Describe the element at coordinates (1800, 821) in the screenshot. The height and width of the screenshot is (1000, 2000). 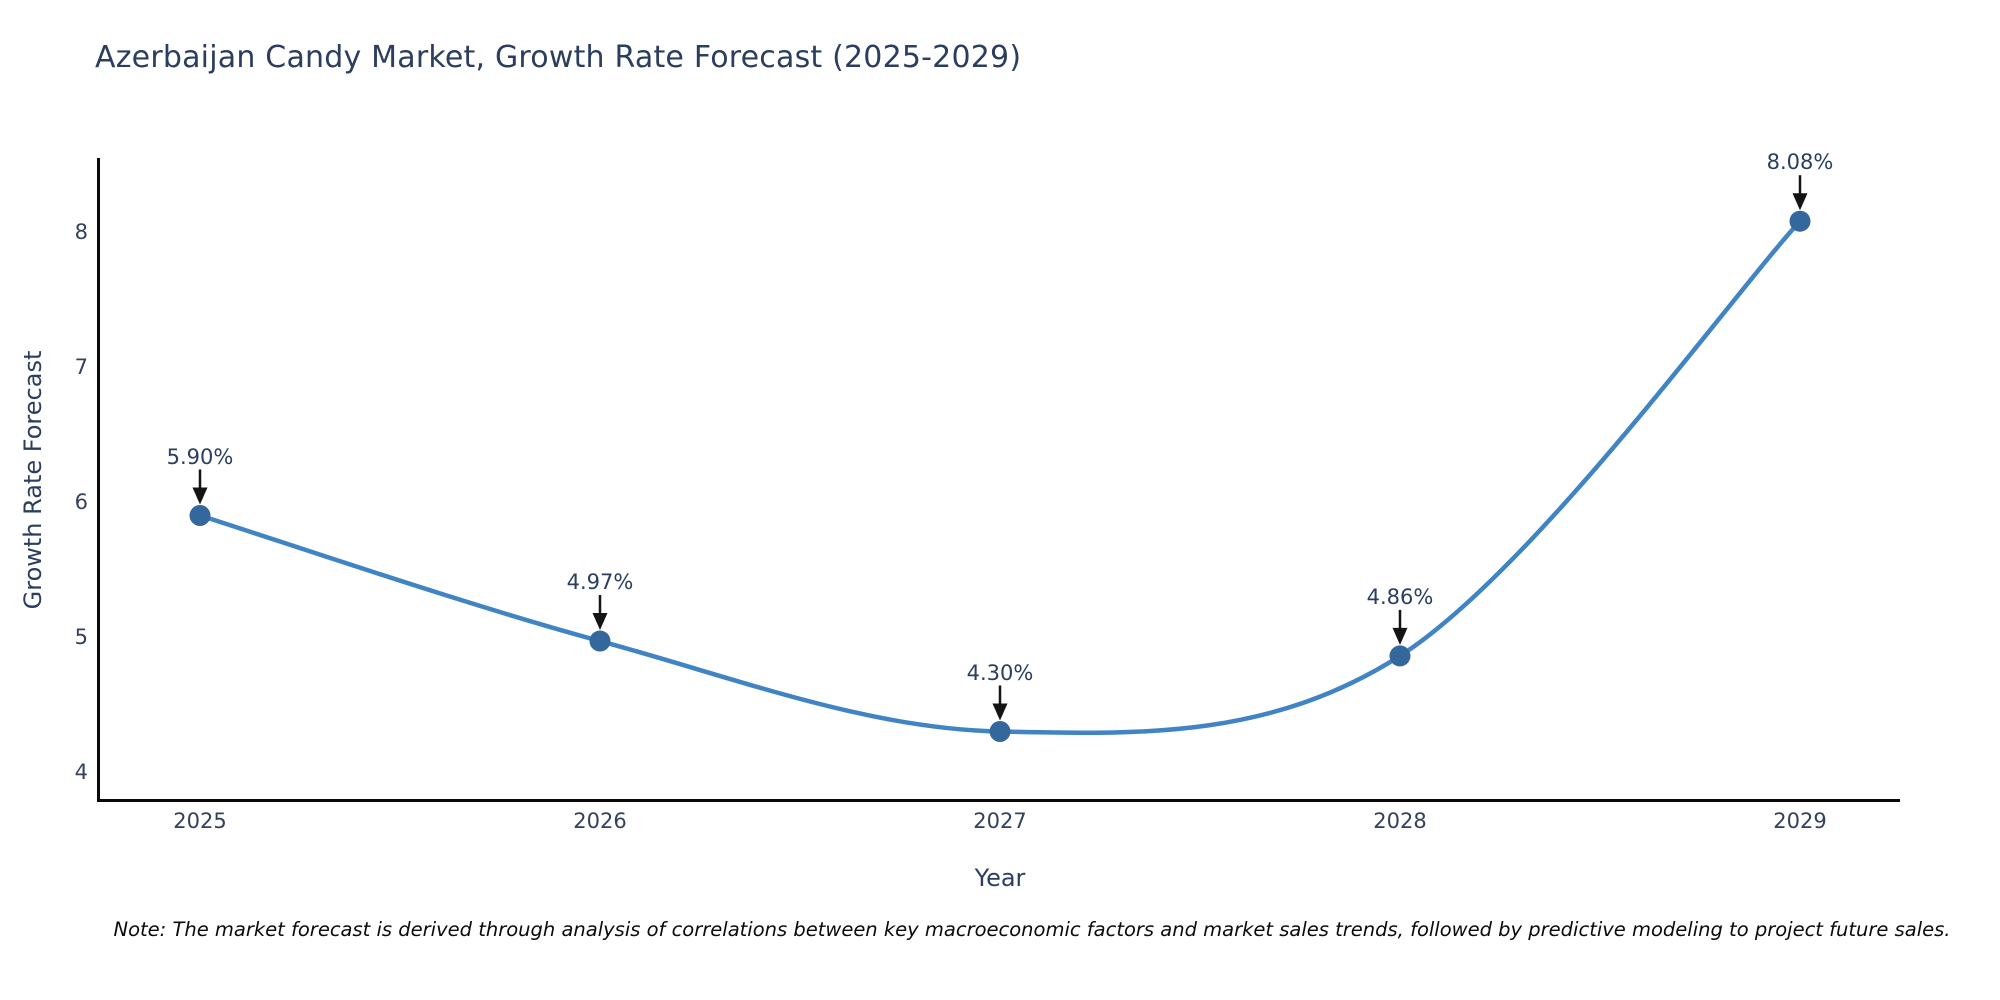
I see `x-tick-label: 2029` at that location.